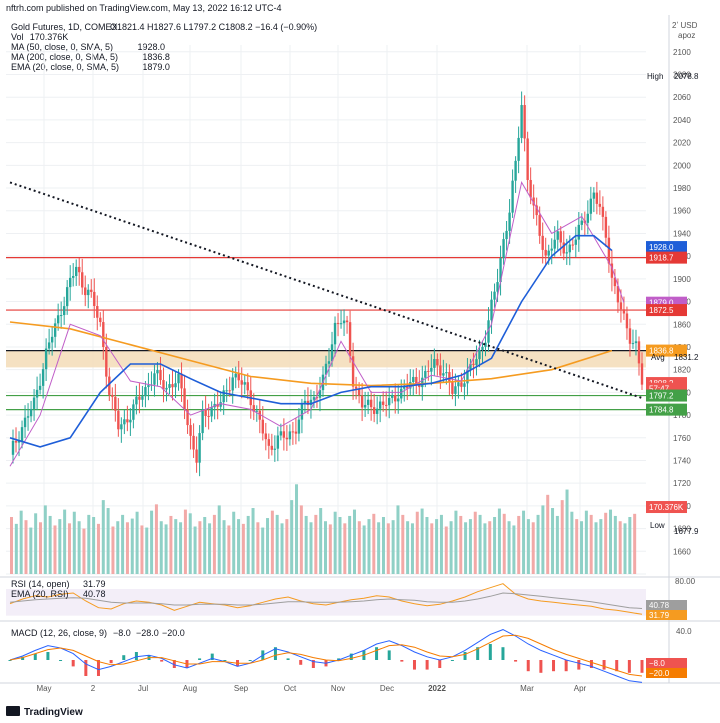 The image size is (720, 723). Describe the element at coordinates (40, 594) in the screenshot. I see `rsi-ema-label: EMA (20, RSI)` at that location.